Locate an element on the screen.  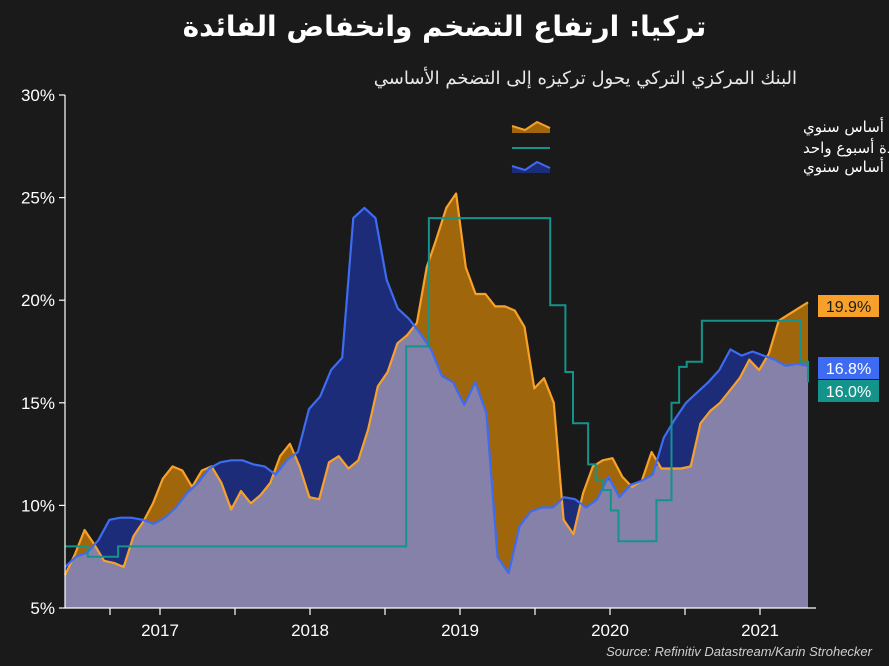
x-tick-label: 2020 is located at coordinates (610, 630).